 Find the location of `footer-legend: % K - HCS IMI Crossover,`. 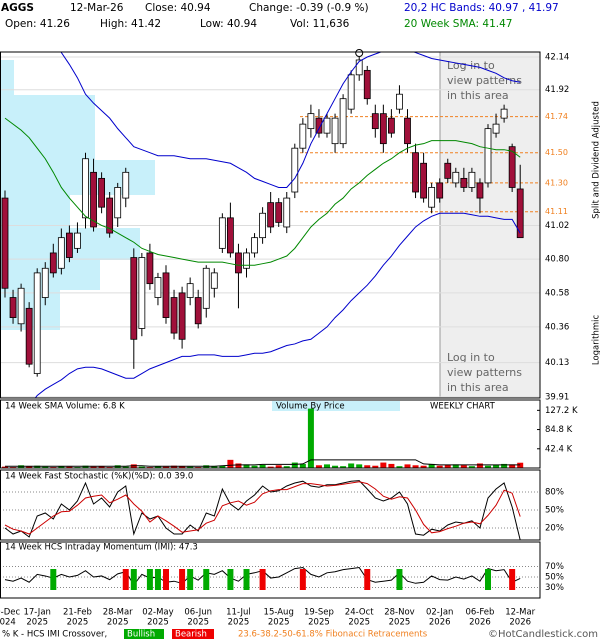

footer-legend: % K - HCS IMI Crossover, is located at coordinates (54, 635).